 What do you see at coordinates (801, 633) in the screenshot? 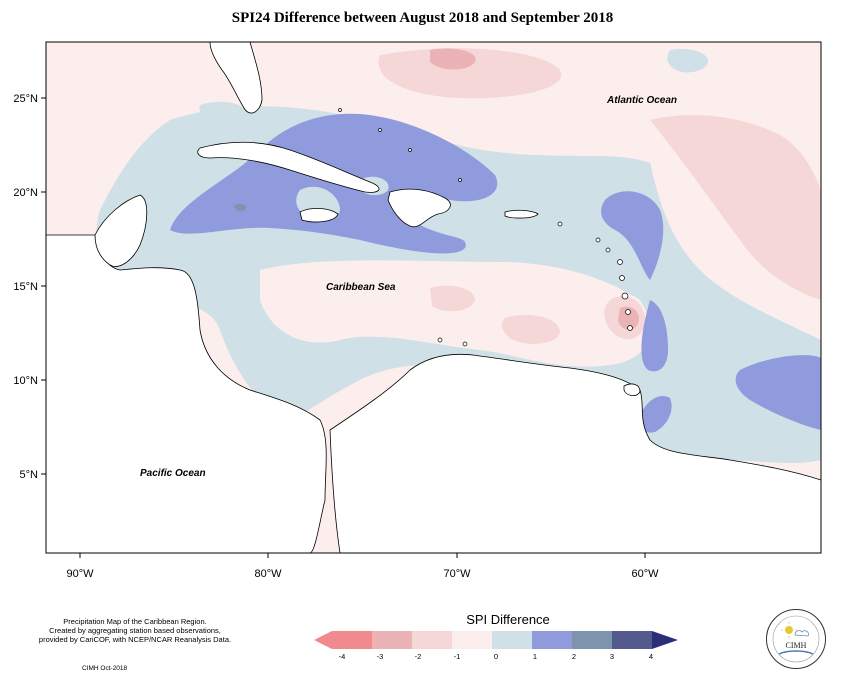
I see `cloud-icon` at bounding box center [801, 633].